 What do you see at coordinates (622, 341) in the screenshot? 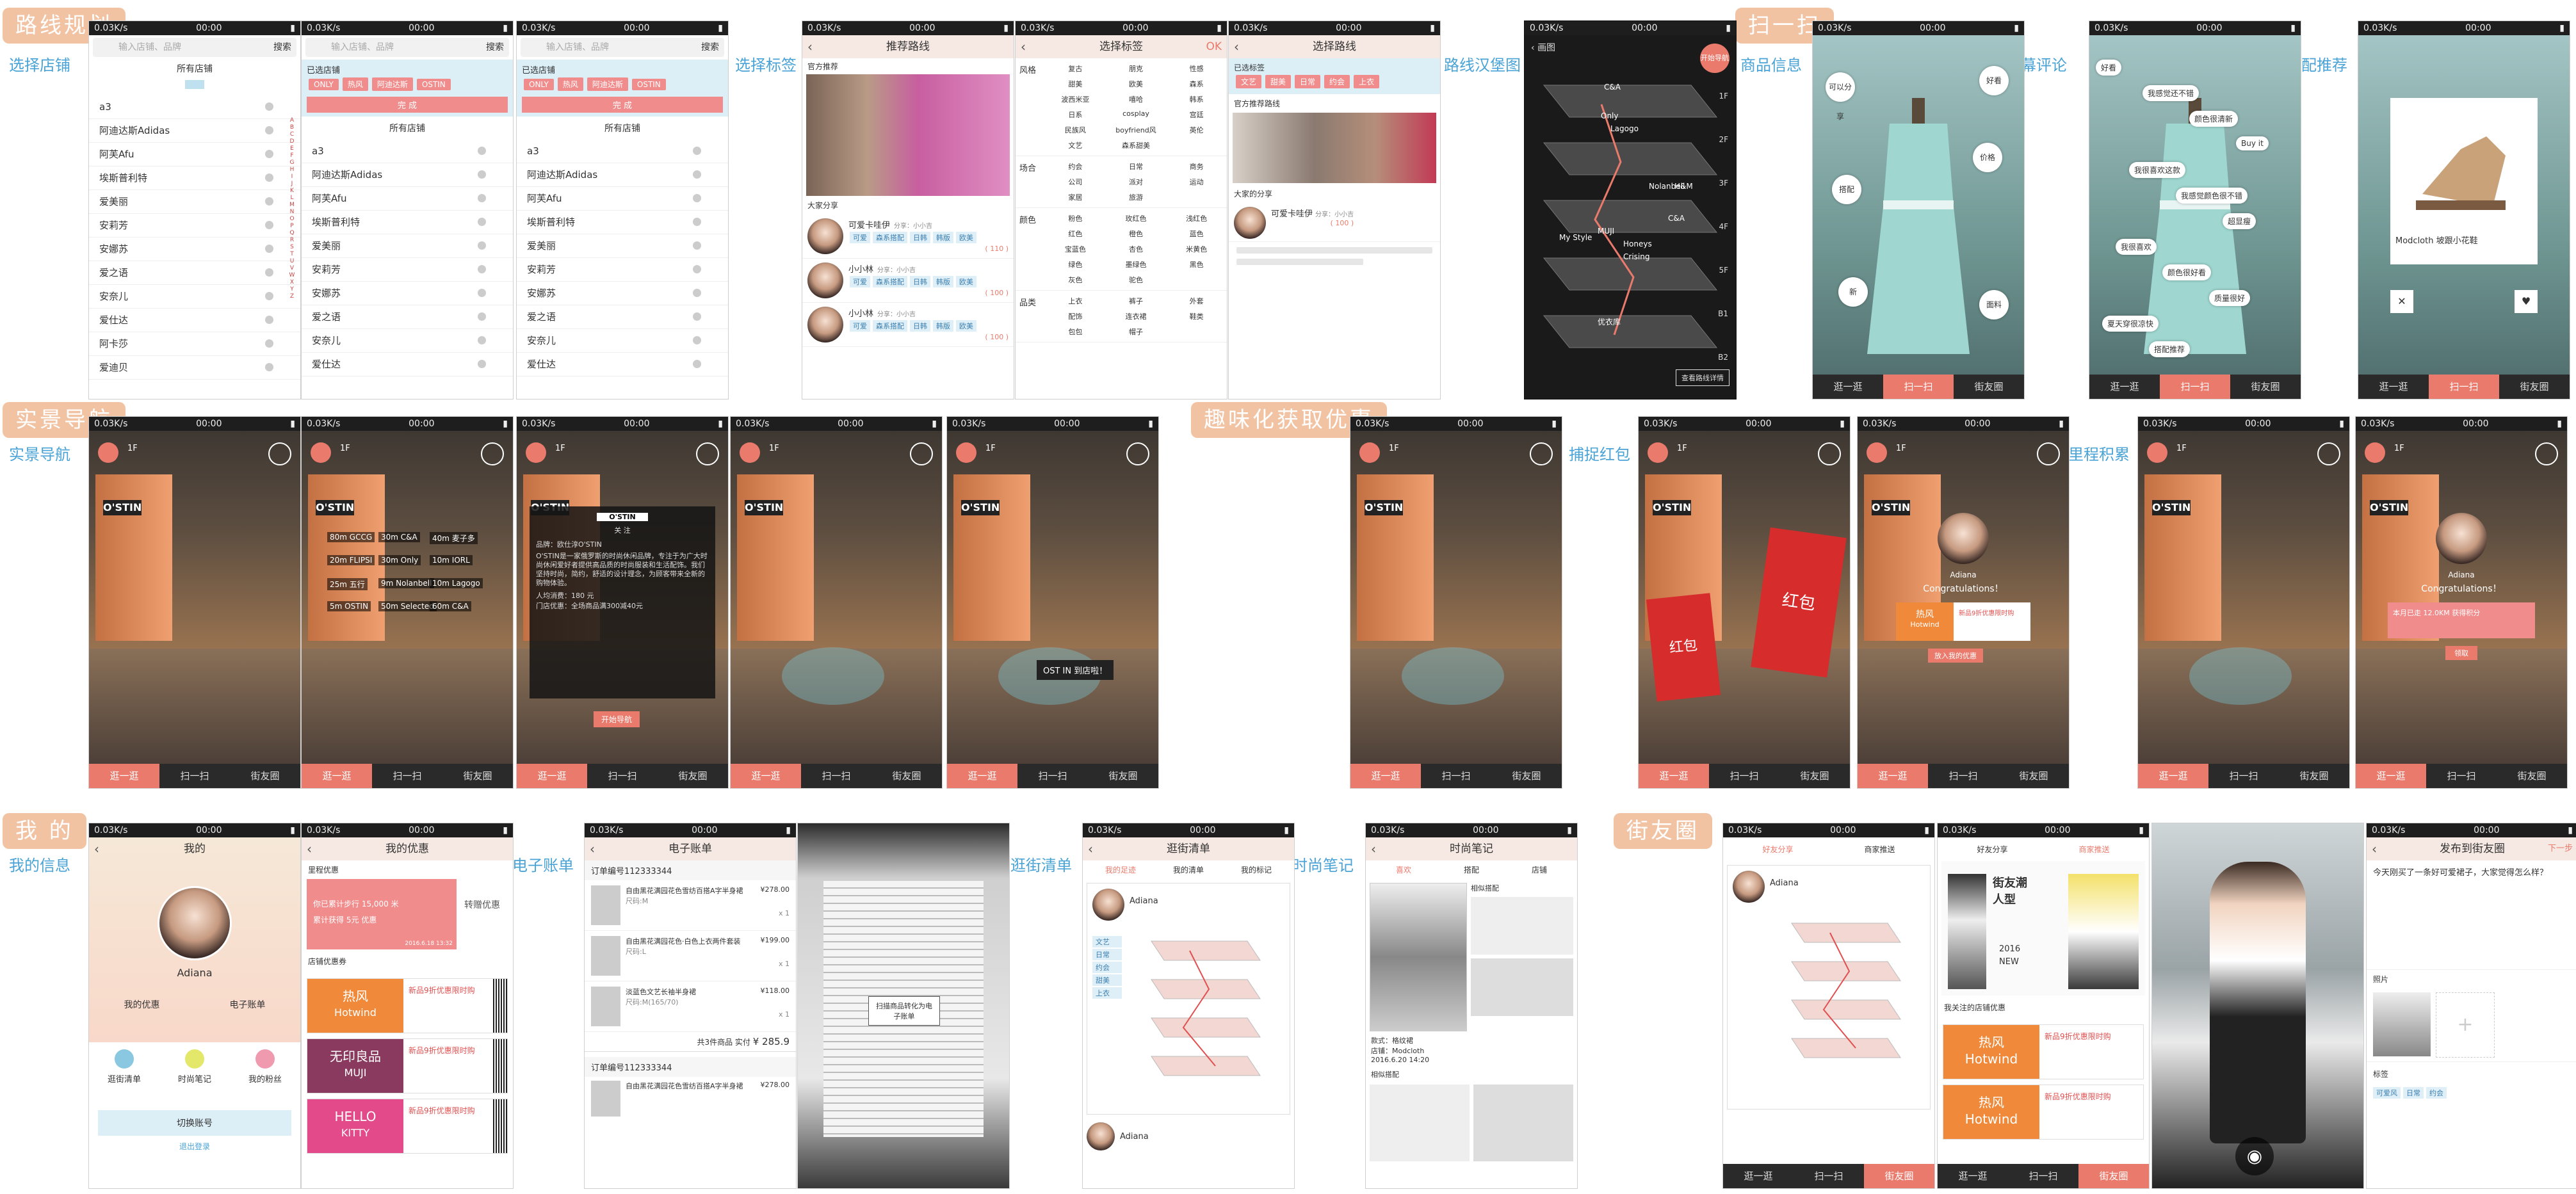
I see `store-row: 安奈儿` at bounding box center [622, 341].